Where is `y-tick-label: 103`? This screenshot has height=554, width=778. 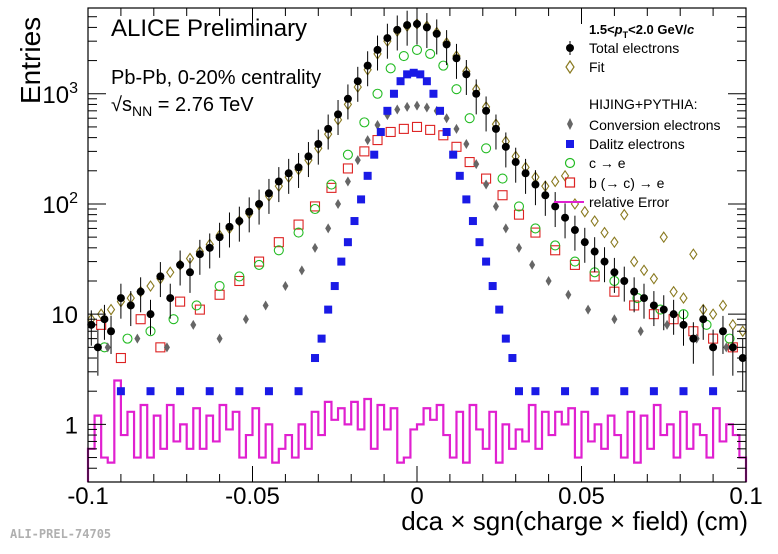
y-tick-label: 103 is located at coordinates (60, 94).